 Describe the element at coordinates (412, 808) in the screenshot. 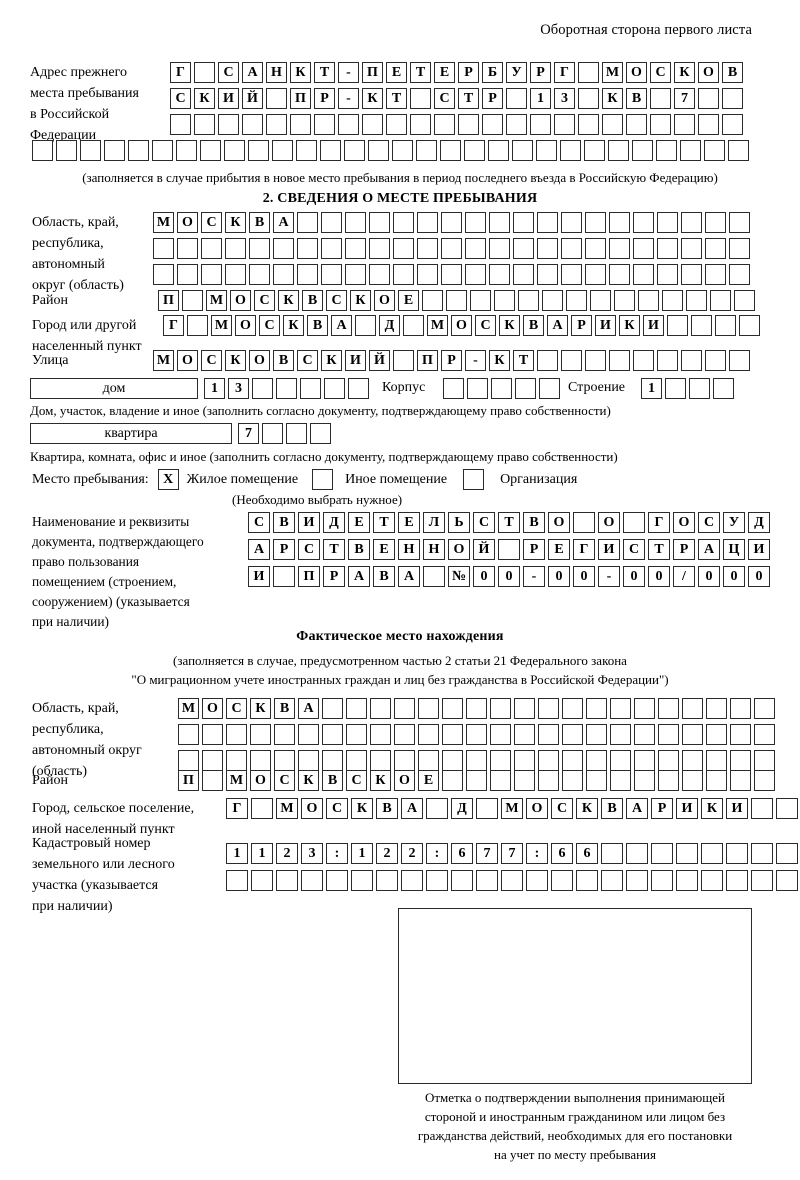

I see `char-cell: А` at that location.